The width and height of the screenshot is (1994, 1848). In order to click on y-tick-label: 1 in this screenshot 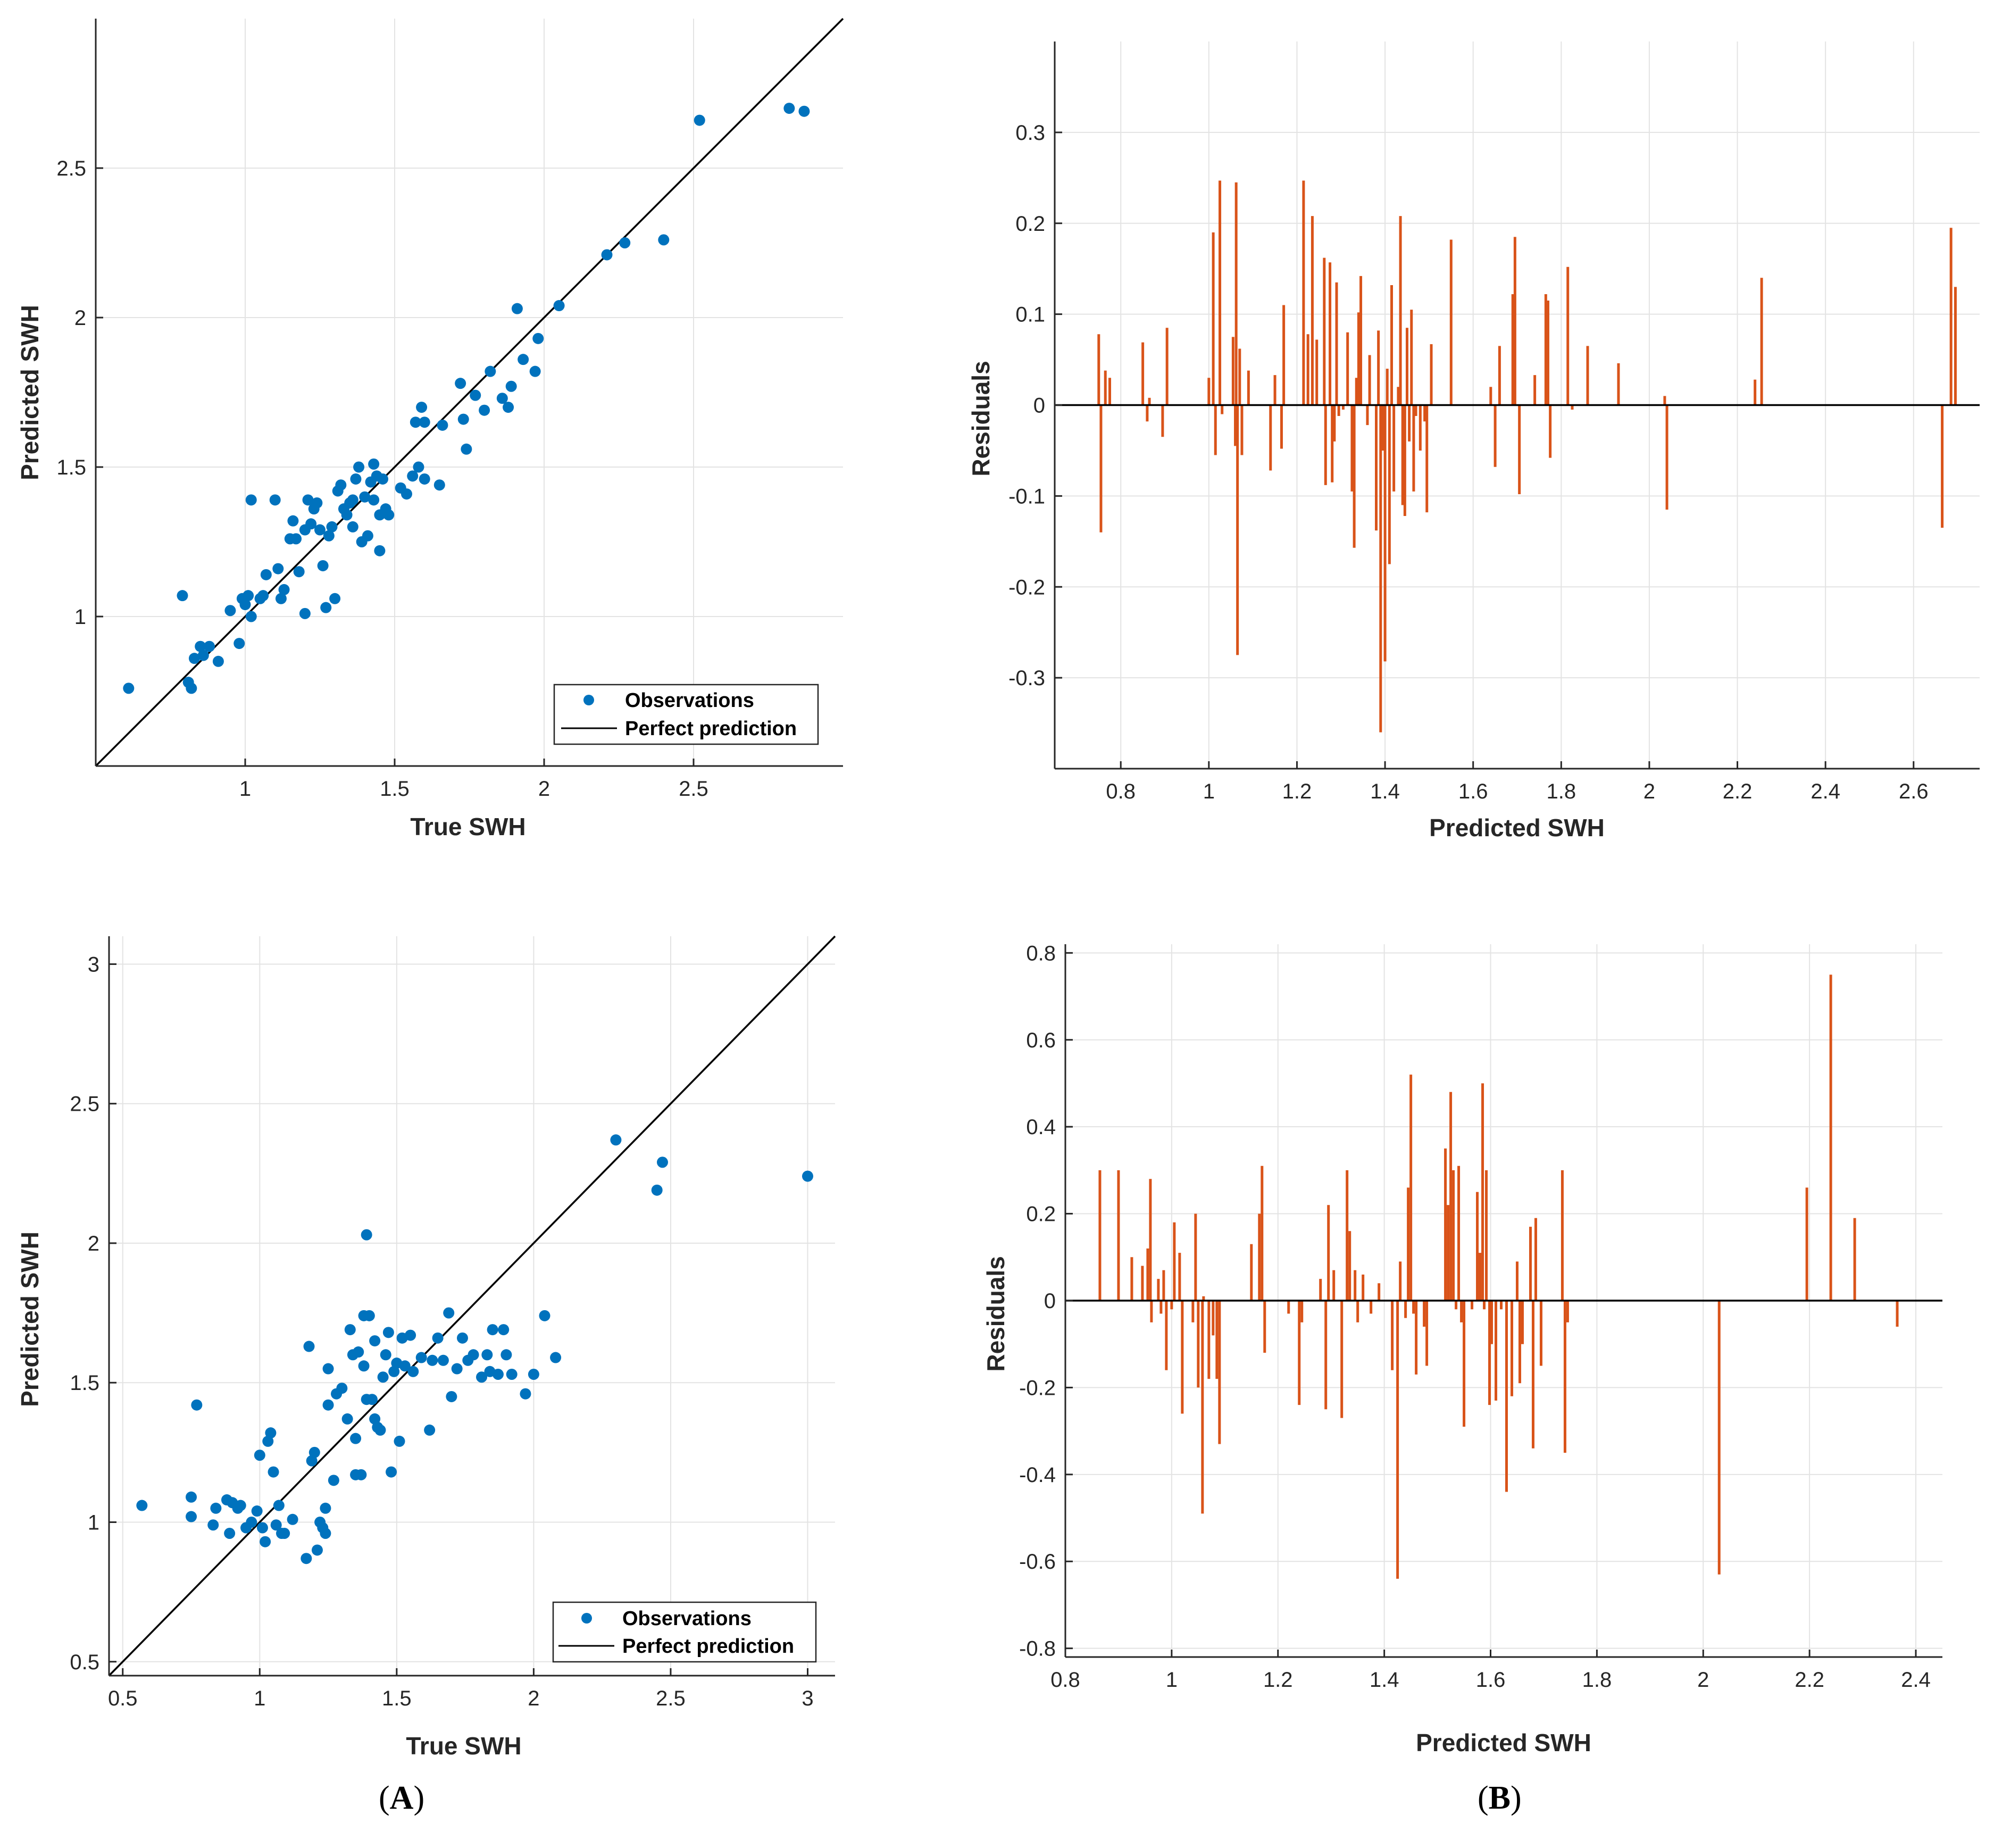, I will do `click(80, 617)`.